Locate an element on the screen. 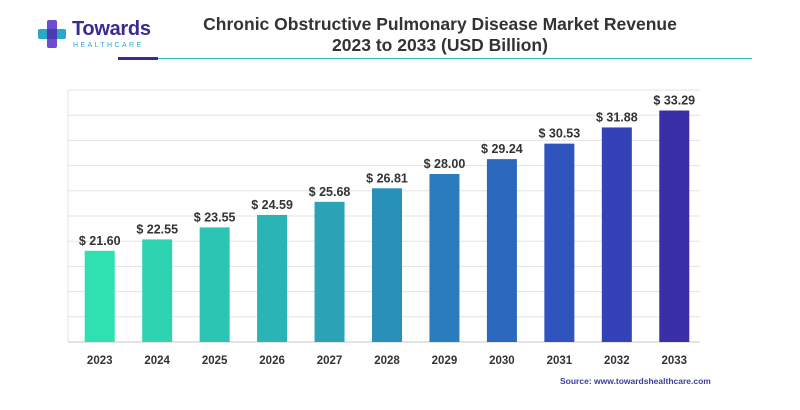 The height and width of the screenshot is (410, 800). bar-2028 is located at coordinates (387, 265).